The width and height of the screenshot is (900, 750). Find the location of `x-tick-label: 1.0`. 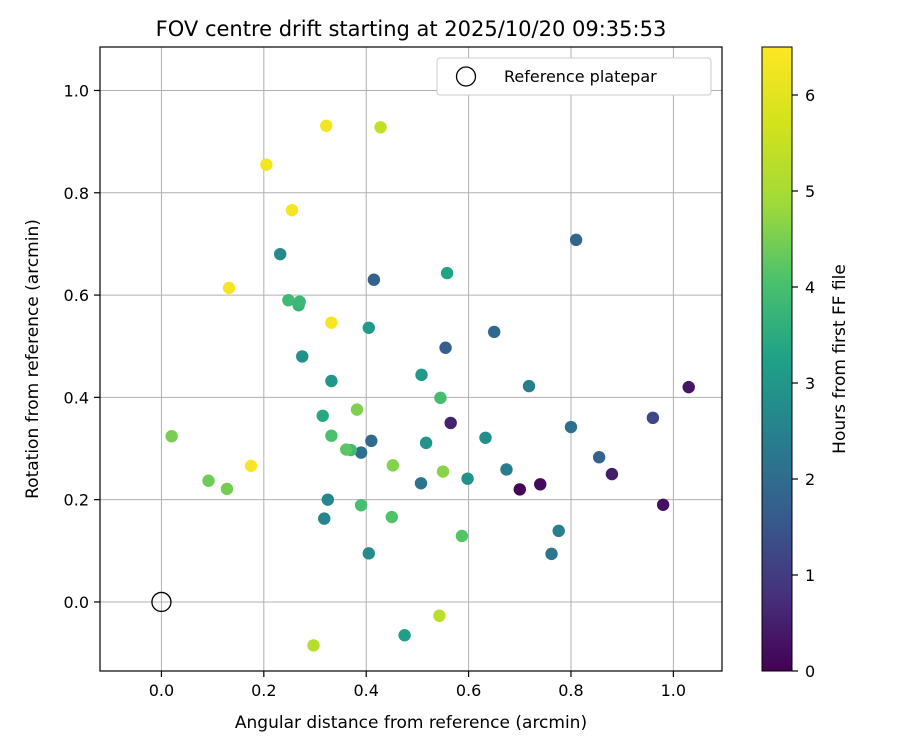

x-tick-label: 1.0 is located at coordinates (673, 690).